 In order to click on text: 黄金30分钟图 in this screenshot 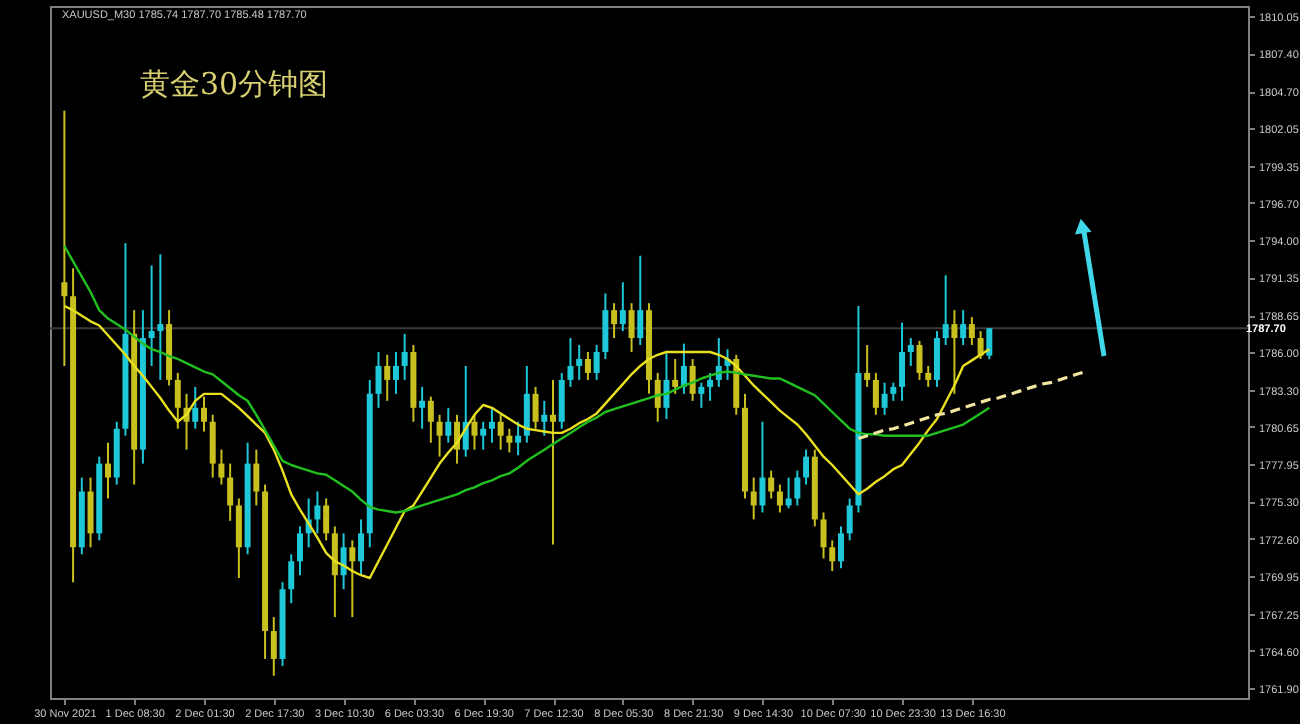, I will do `click(234, 84)`.